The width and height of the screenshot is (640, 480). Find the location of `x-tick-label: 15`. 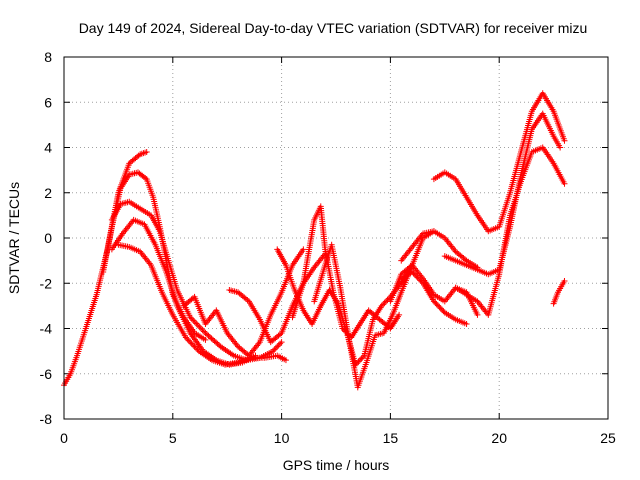

x-tick-label: 15 is located at coordinates (391, 438).